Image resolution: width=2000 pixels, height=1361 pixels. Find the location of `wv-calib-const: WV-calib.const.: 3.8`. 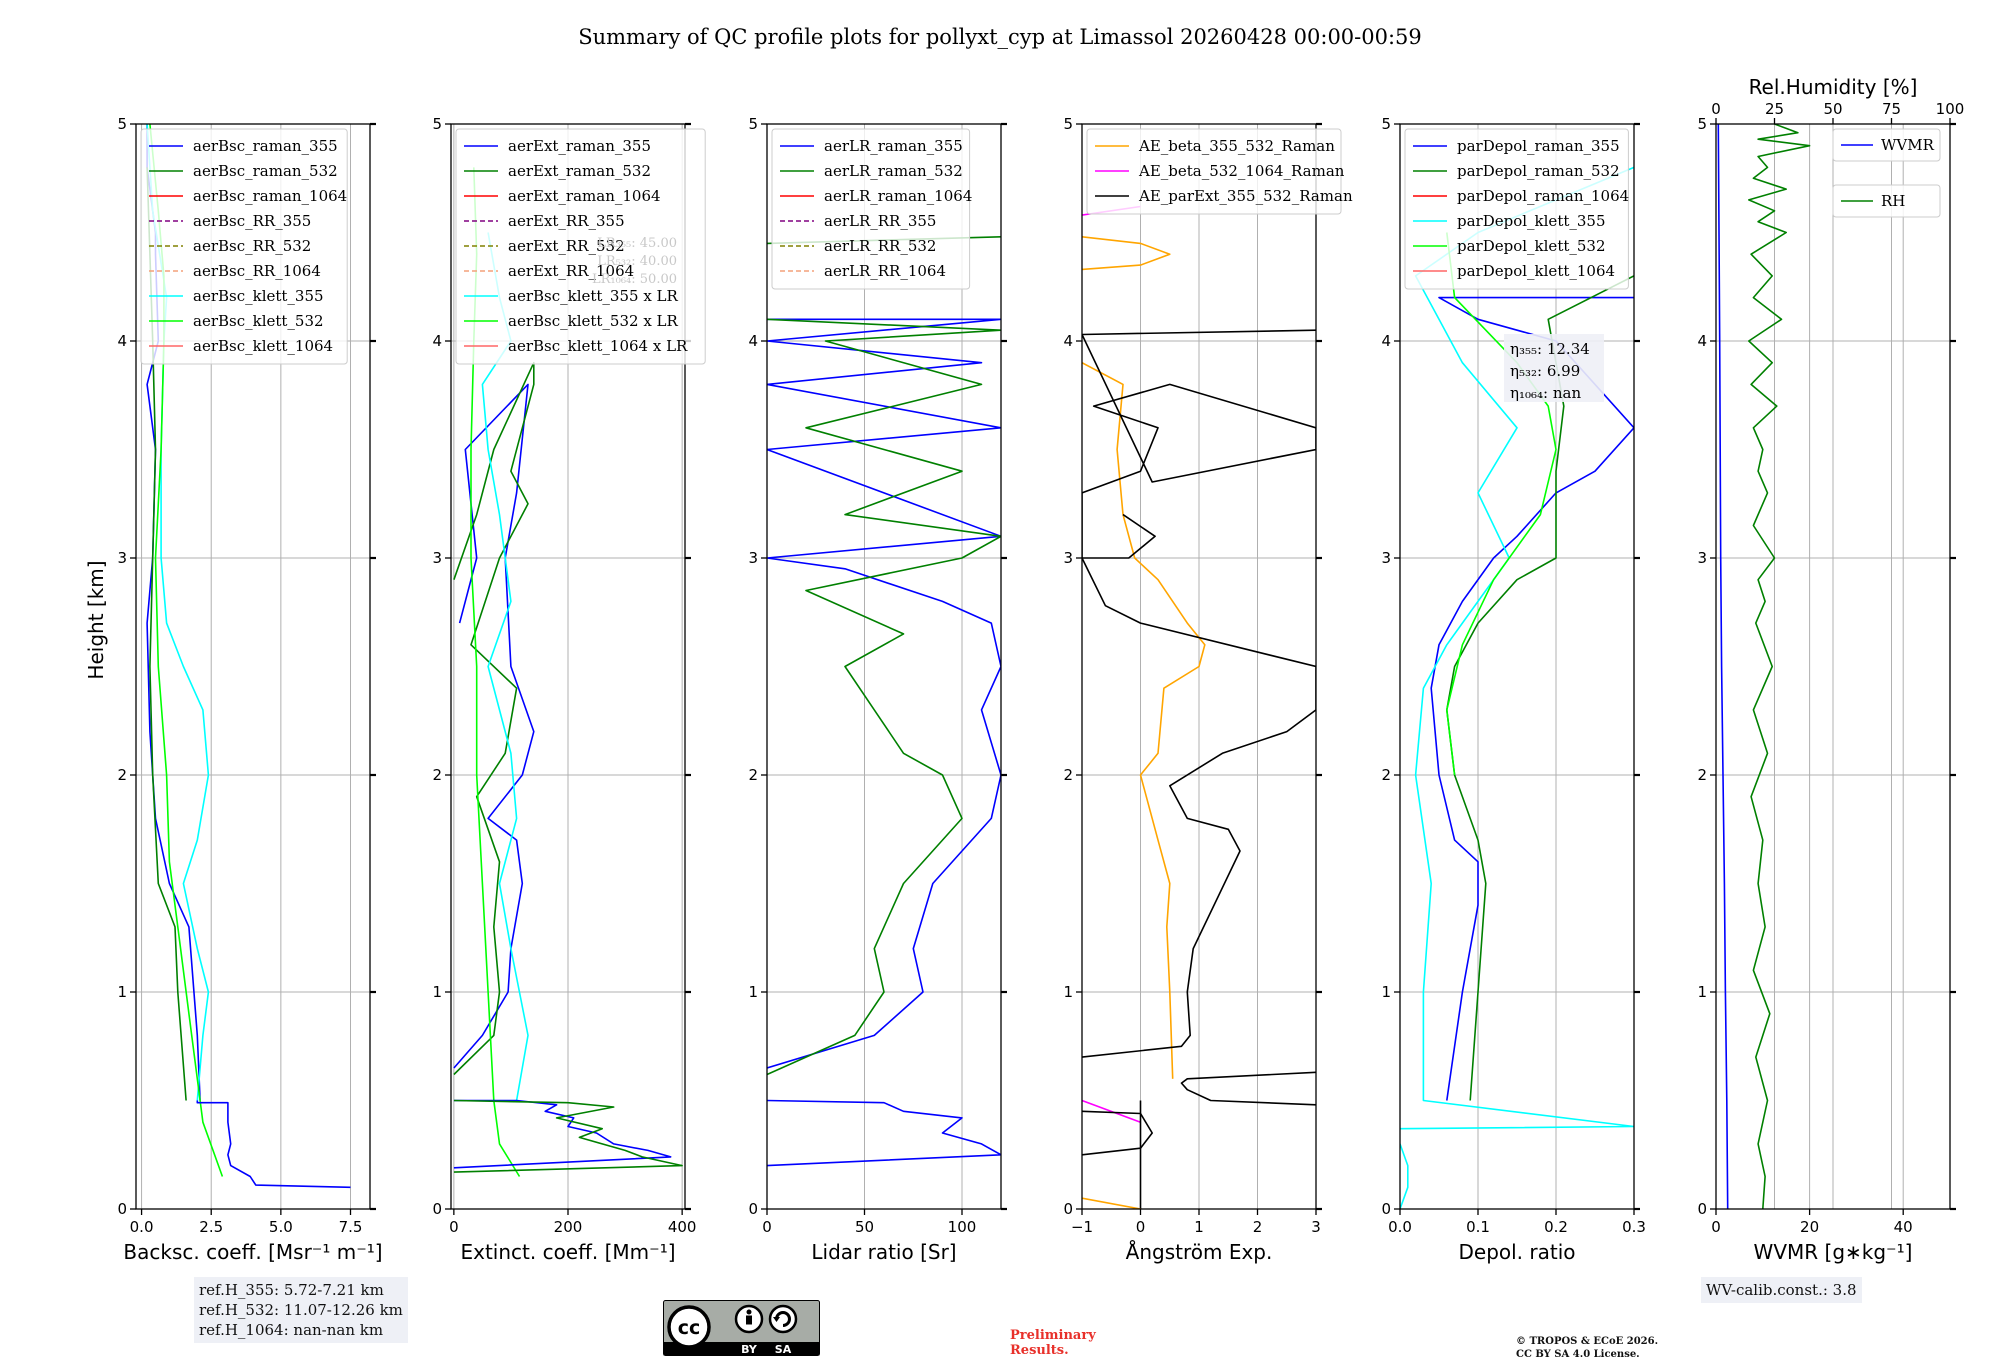

wv-calib-const: WV-calib.const.: 3.8 is located at coordinates (1781, 1290).